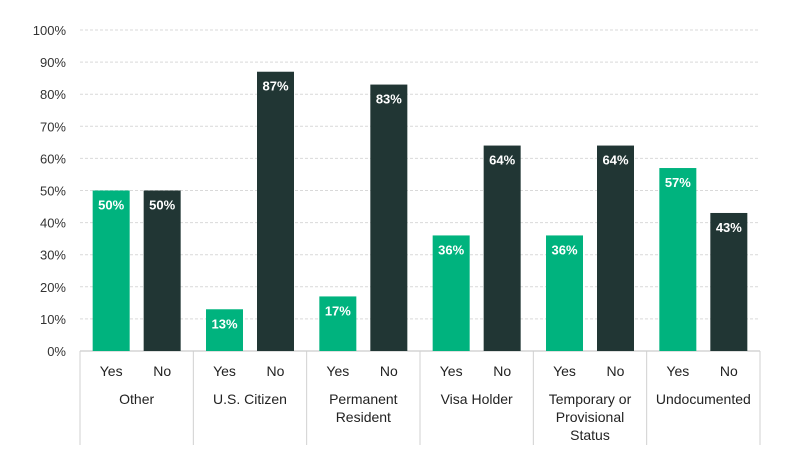 The image size is (800, 461). Describe the element at coordinates (590, 399) in the screenshot. I see `group-label: Temporary or` at that location.